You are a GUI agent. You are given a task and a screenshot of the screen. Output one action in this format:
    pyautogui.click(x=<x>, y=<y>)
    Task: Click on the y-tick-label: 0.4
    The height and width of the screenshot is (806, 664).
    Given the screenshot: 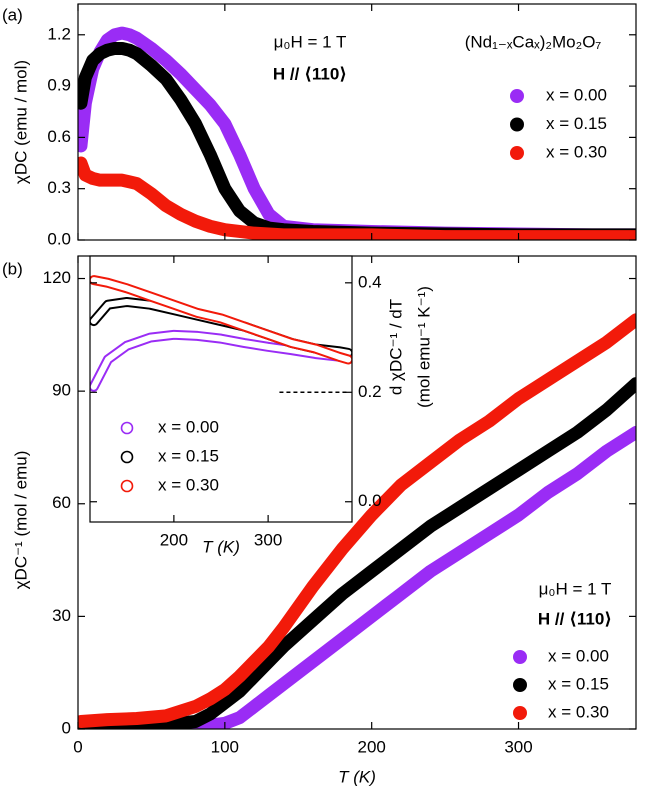 What is the action you would take?
    pyautogui.click(x=370, y=281)
    